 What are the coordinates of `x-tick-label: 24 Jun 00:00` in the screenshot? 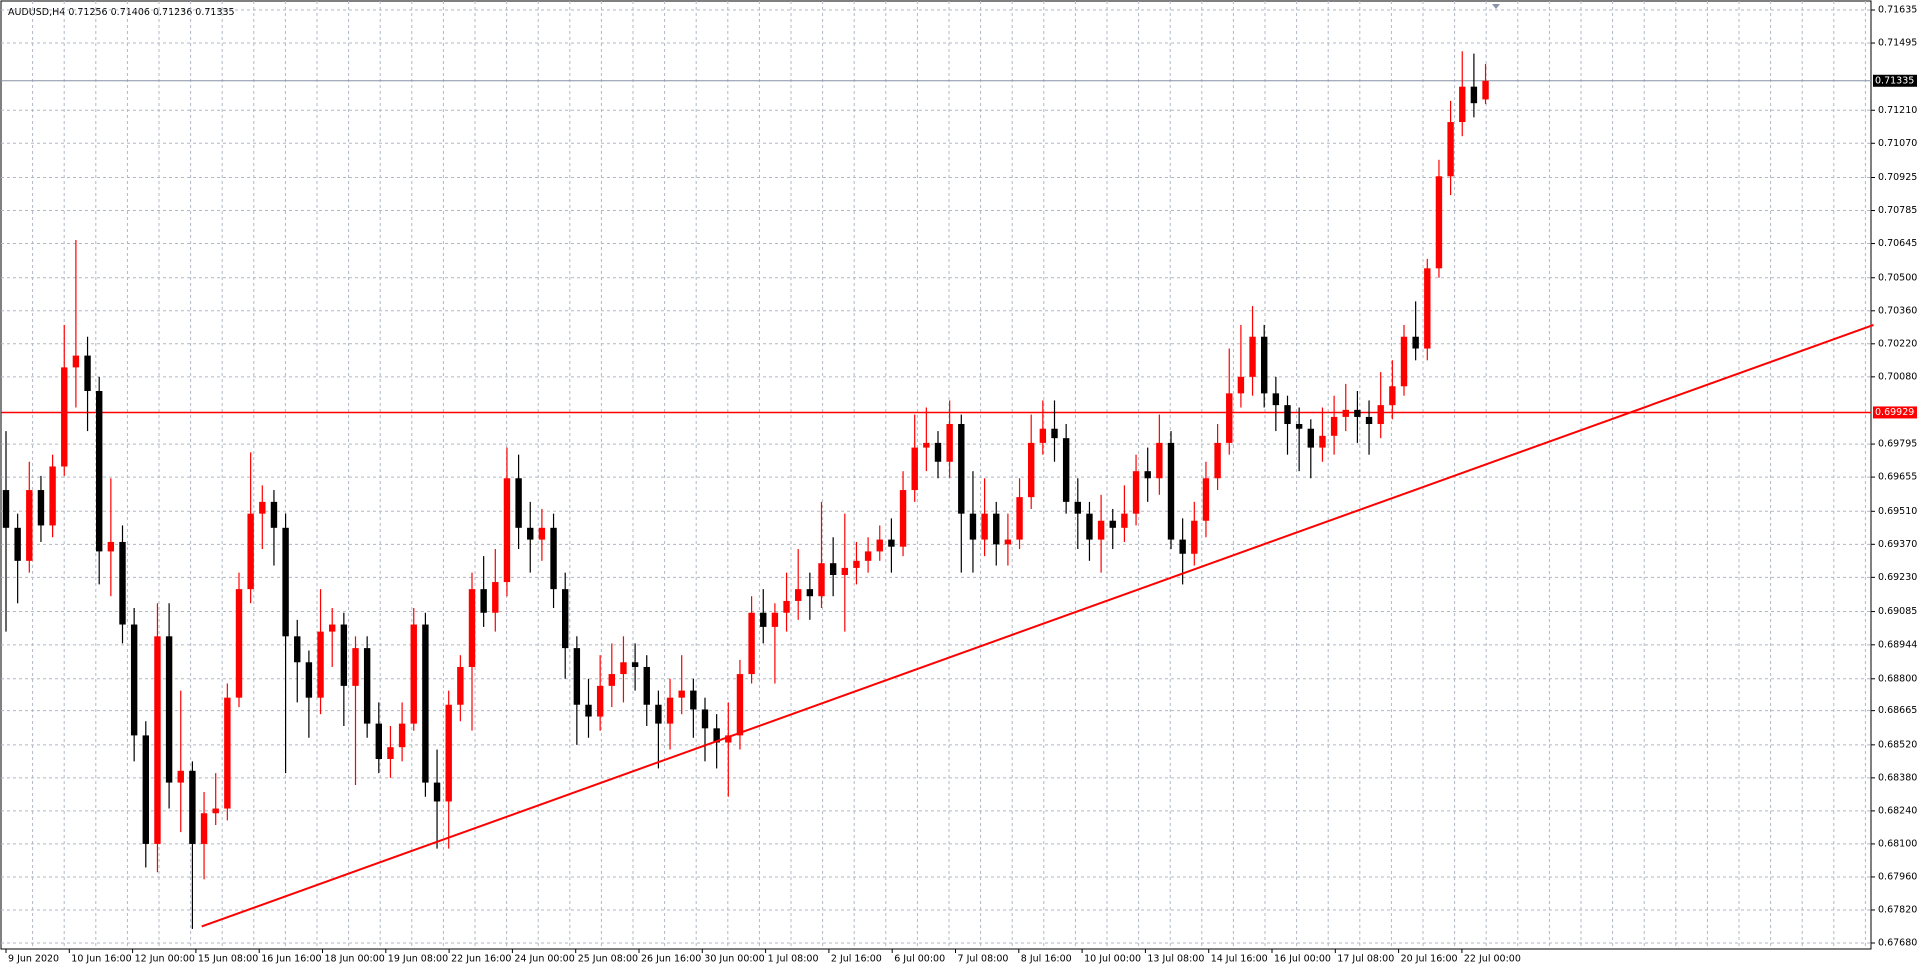 It's located at (544, 959).